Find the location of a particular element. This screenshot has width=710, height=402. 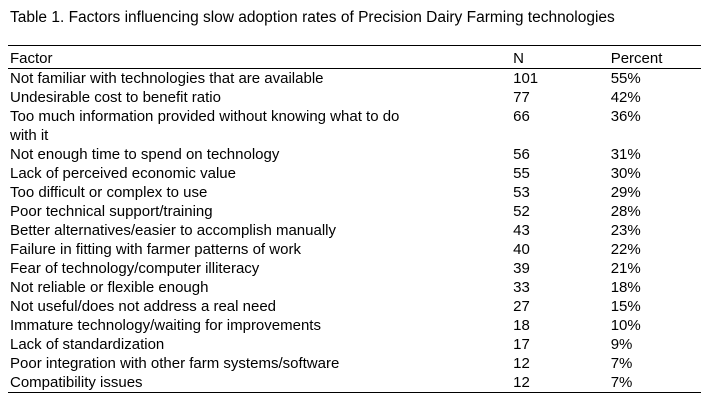

n-cell: 77 is located at coordinates (521, 97).